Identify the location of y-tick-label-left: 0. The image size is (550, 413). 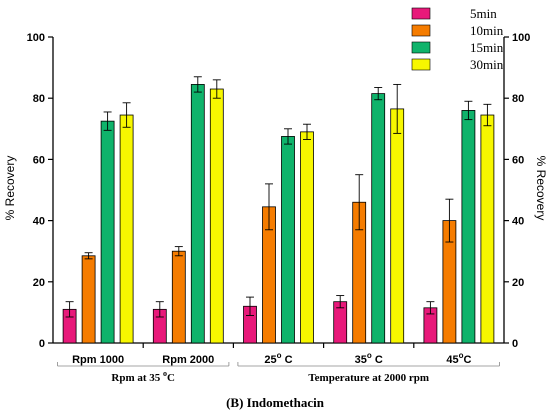
(42, 344).